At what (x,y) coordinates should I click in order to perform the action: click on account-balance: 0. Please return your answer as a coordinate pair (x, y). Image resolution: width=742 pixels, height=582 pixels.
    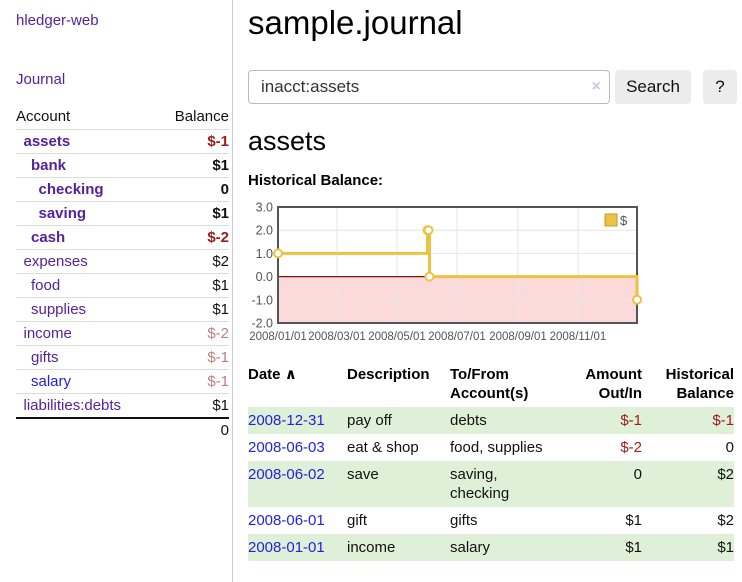
    Looking at the image, I should click on (192, 189).